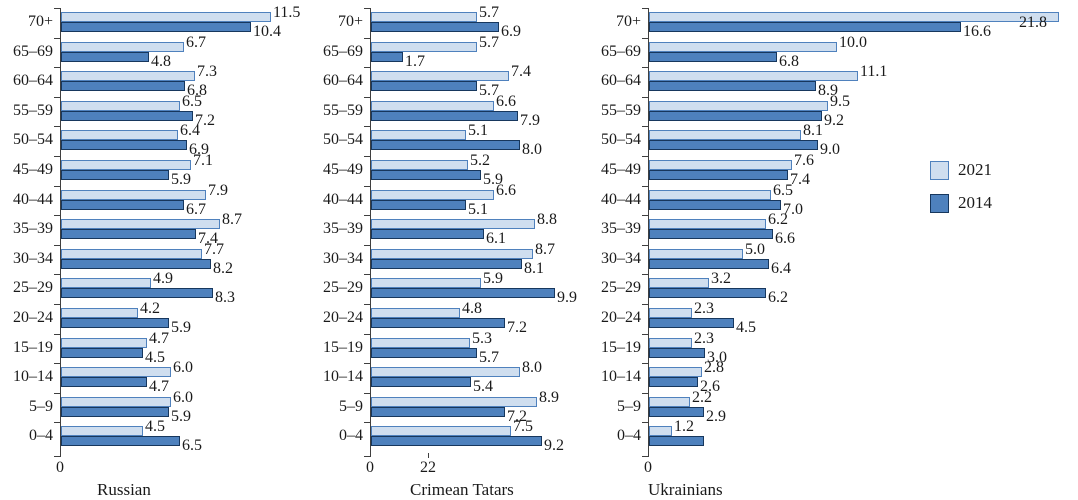 The height and width of the screenshot is (500, 1078). I want to click on plot-area-row: 4.5 6.5, so click(206, 436).